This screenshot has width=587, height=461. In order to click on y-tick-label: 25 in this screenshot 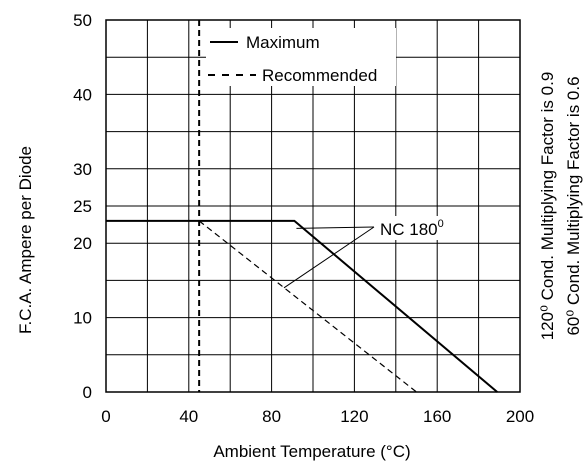, I will do `click(82, 206)`.